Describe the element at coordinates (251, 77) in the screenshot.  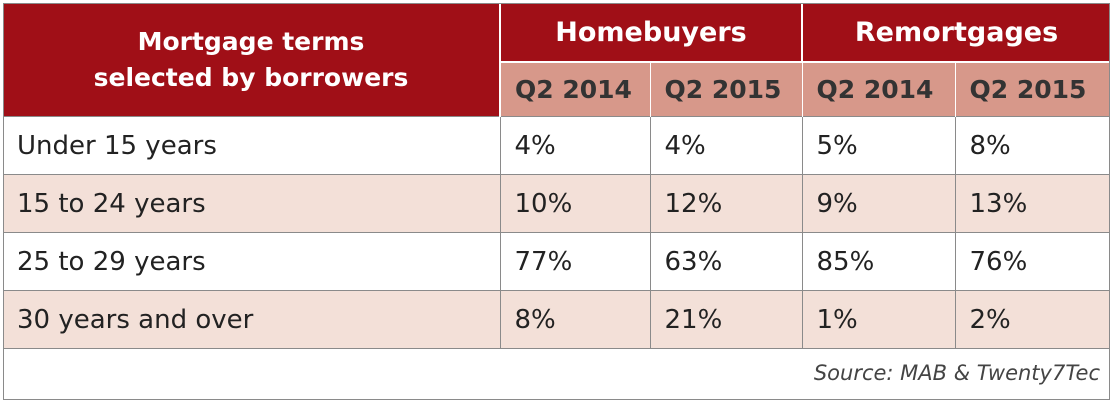
I see `table-title-line-2: selected by borrowers` at that location.